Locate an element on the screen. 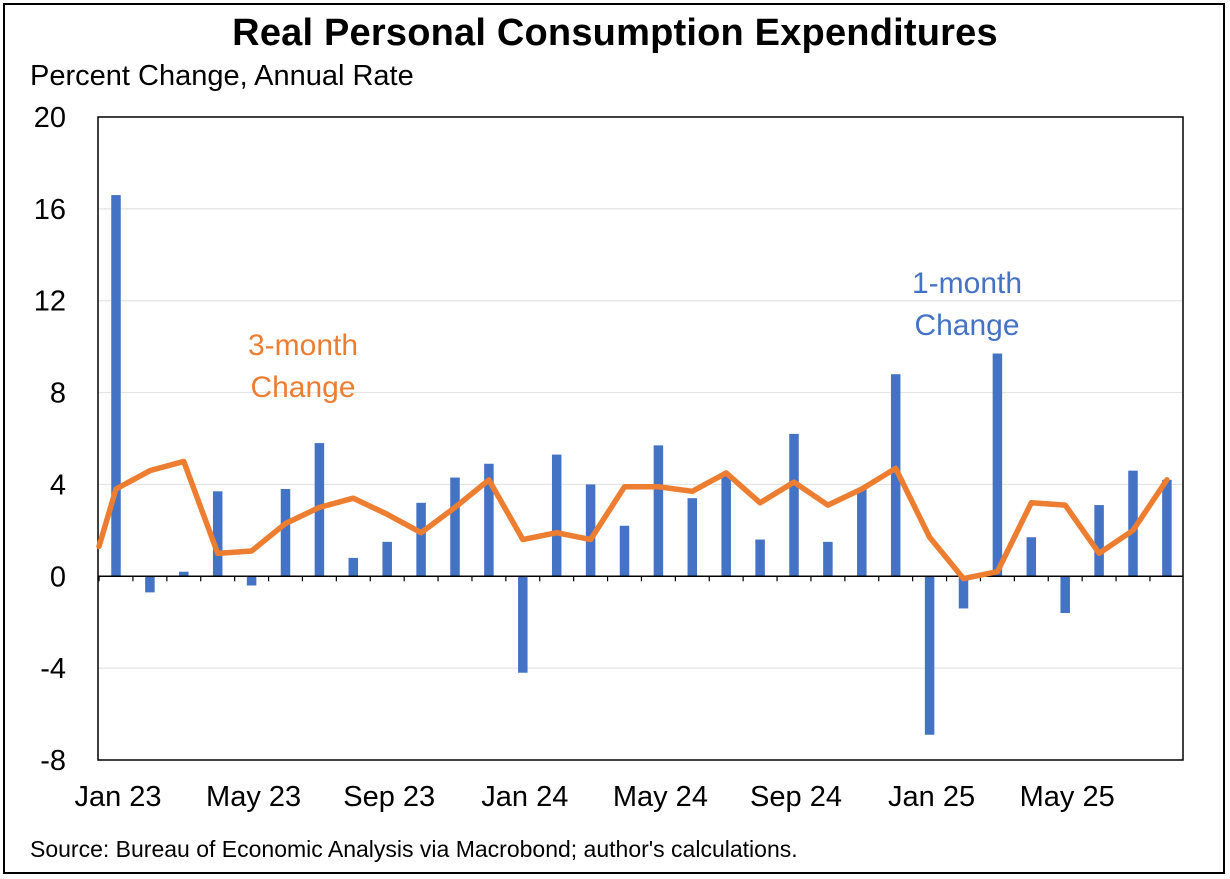 This screenshot has width=1230, height=879. annotation-3-month: Change is located at coordinates (302, 387).